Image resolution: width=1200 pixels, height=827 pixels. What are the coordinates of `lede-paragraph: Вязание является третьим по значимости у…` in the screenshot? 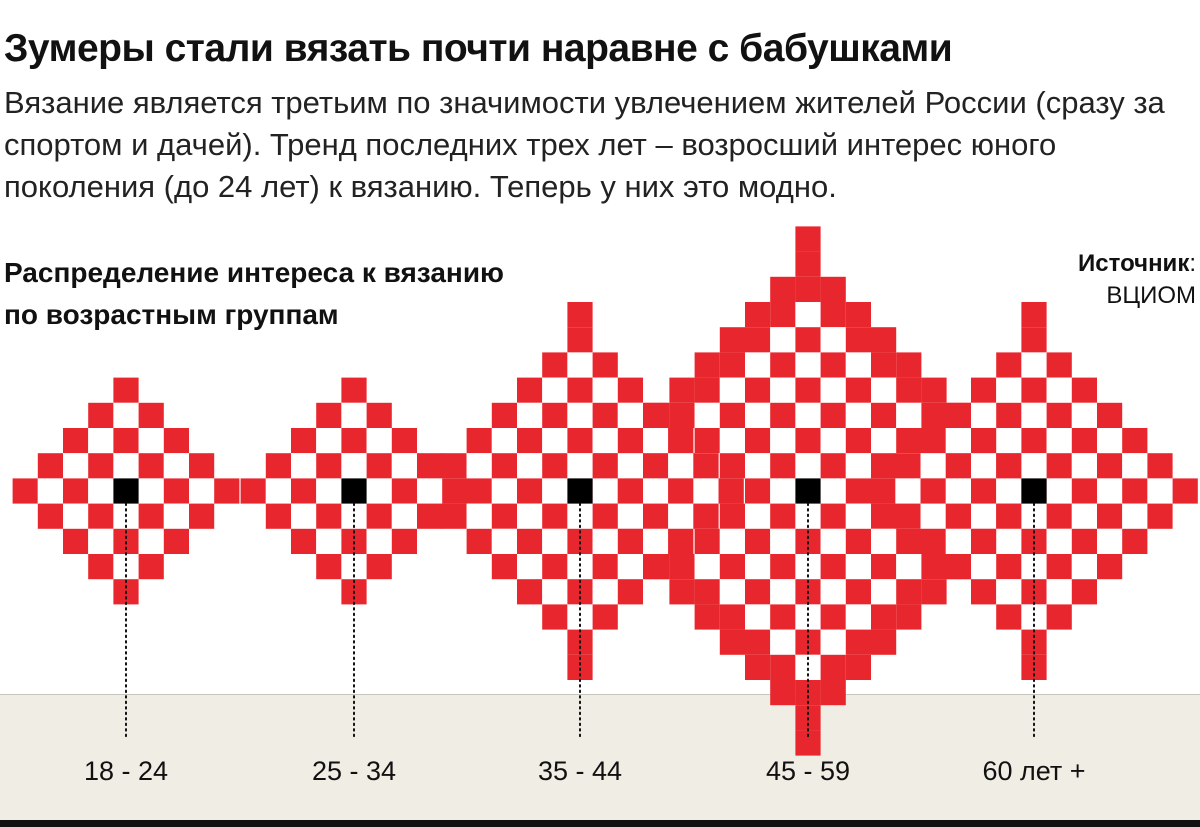 It's located at (584, 144).